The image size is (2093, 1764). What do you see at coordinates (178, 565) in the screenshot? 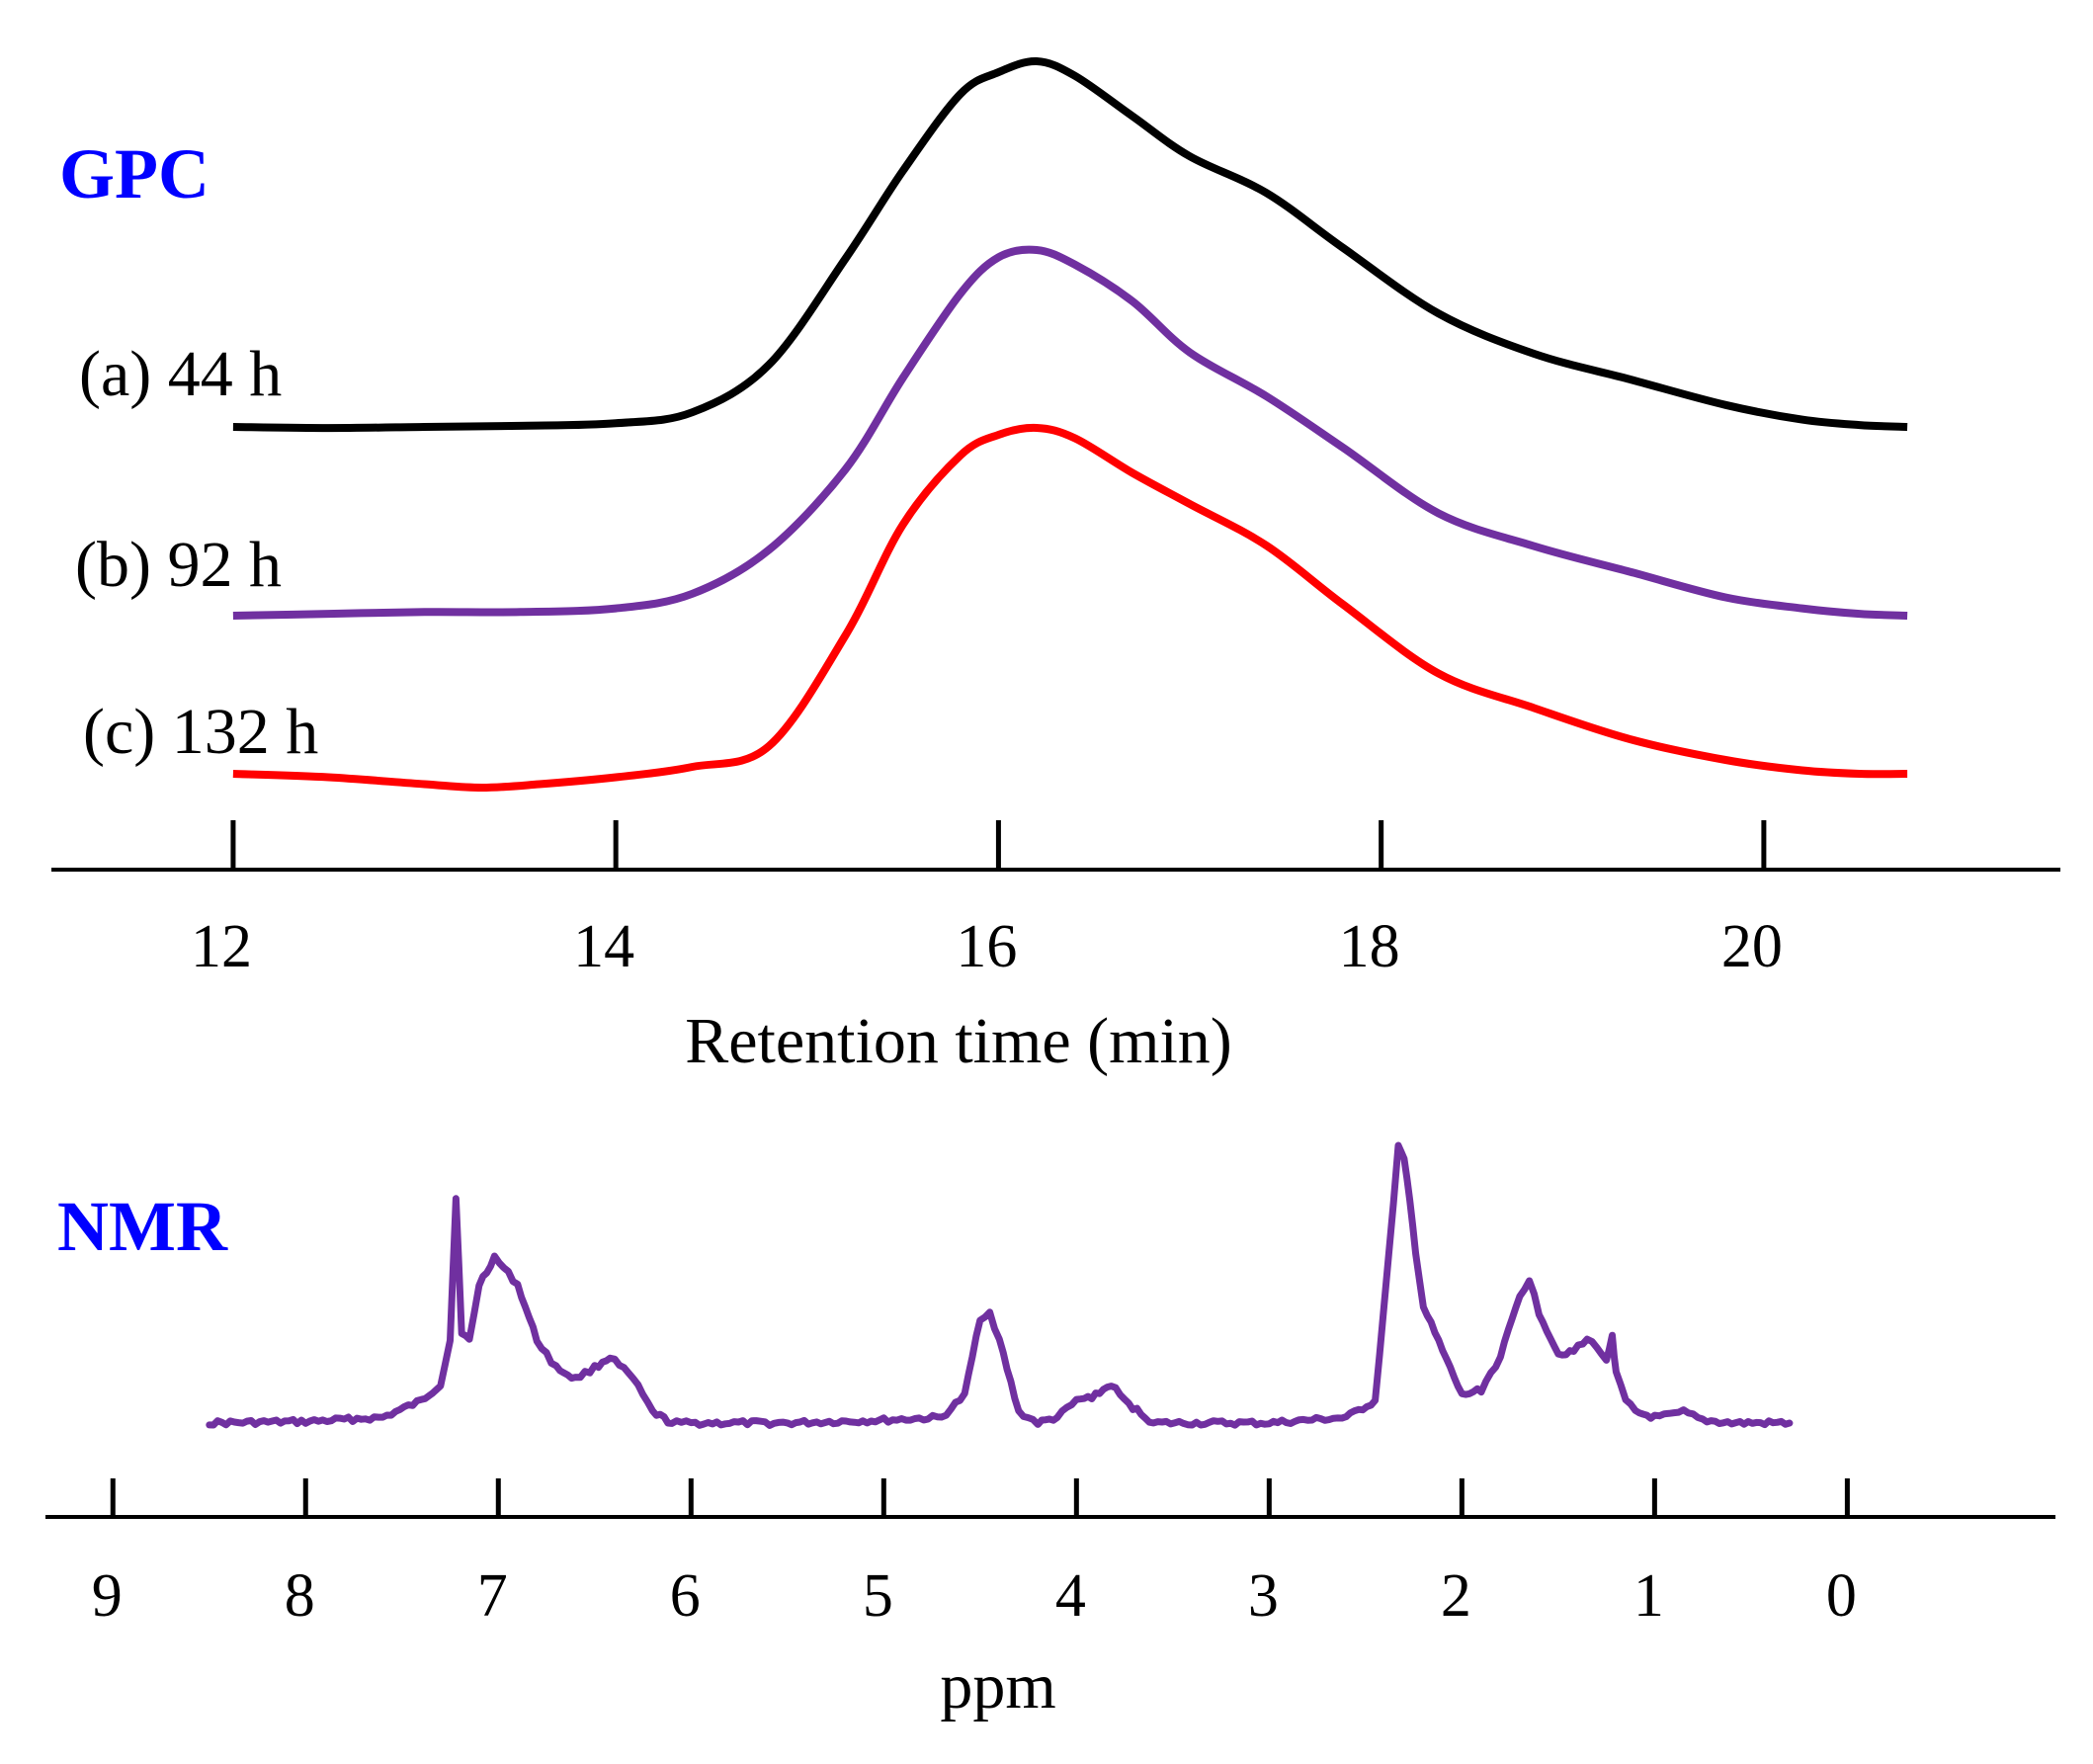
I see `series-label-b: (b) 92 h` at bounding box center [178, 565].